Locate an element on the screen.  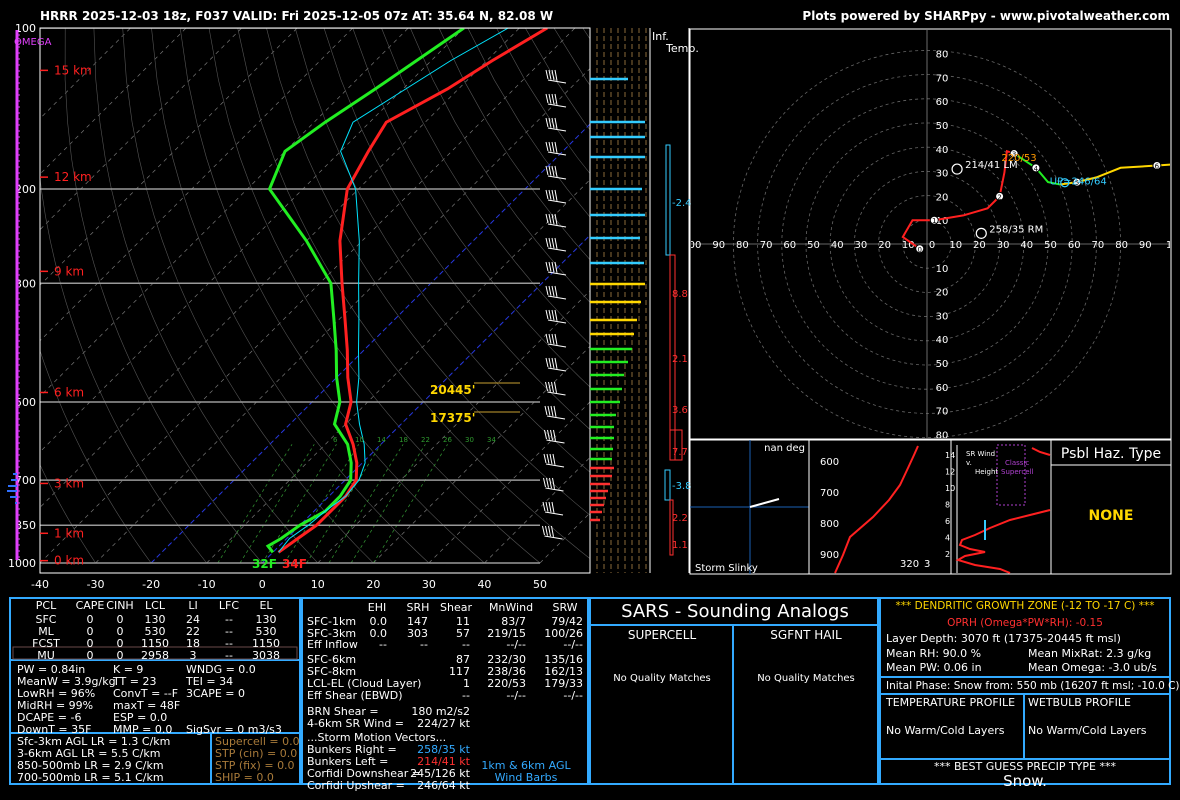
hodo-x-label: 70 is located at coordinates (1098, 245).